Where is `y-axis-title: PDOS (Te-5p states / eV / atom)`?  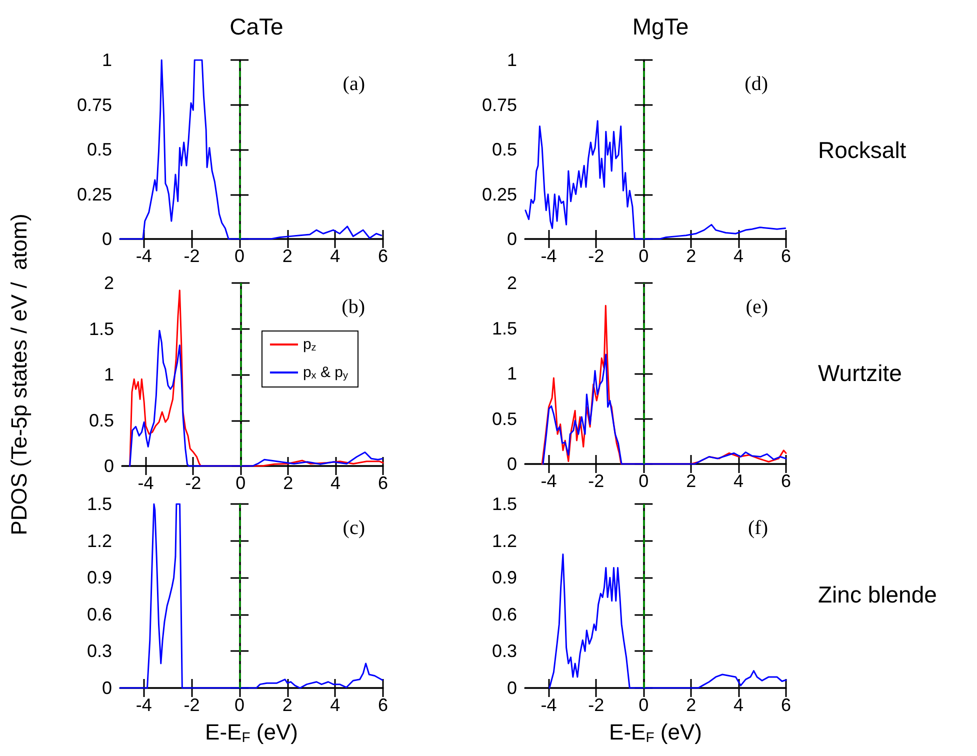
y-axis-title: PDOS (Te-5p states / eV / atom) is located at coordinates (19, 375).